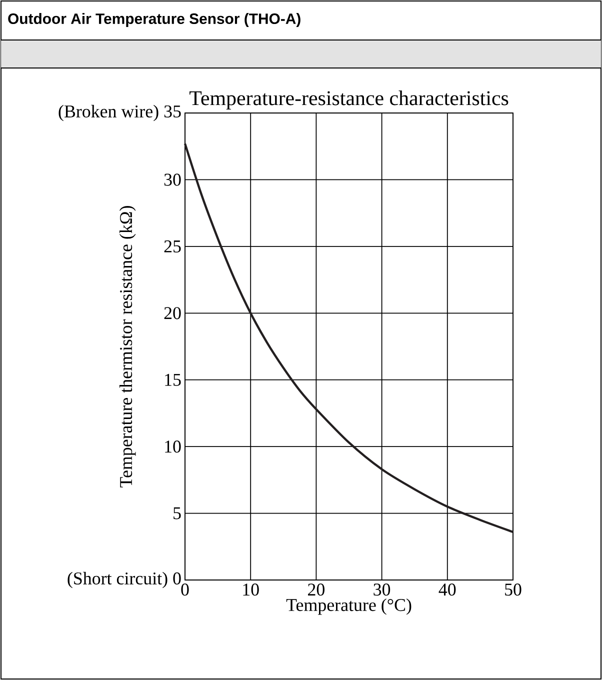 This screenshot has height=680, width=602. Describe the element at coordinates (382, 590) in the screenshot. I see `x-tick-label: 30` at that location.